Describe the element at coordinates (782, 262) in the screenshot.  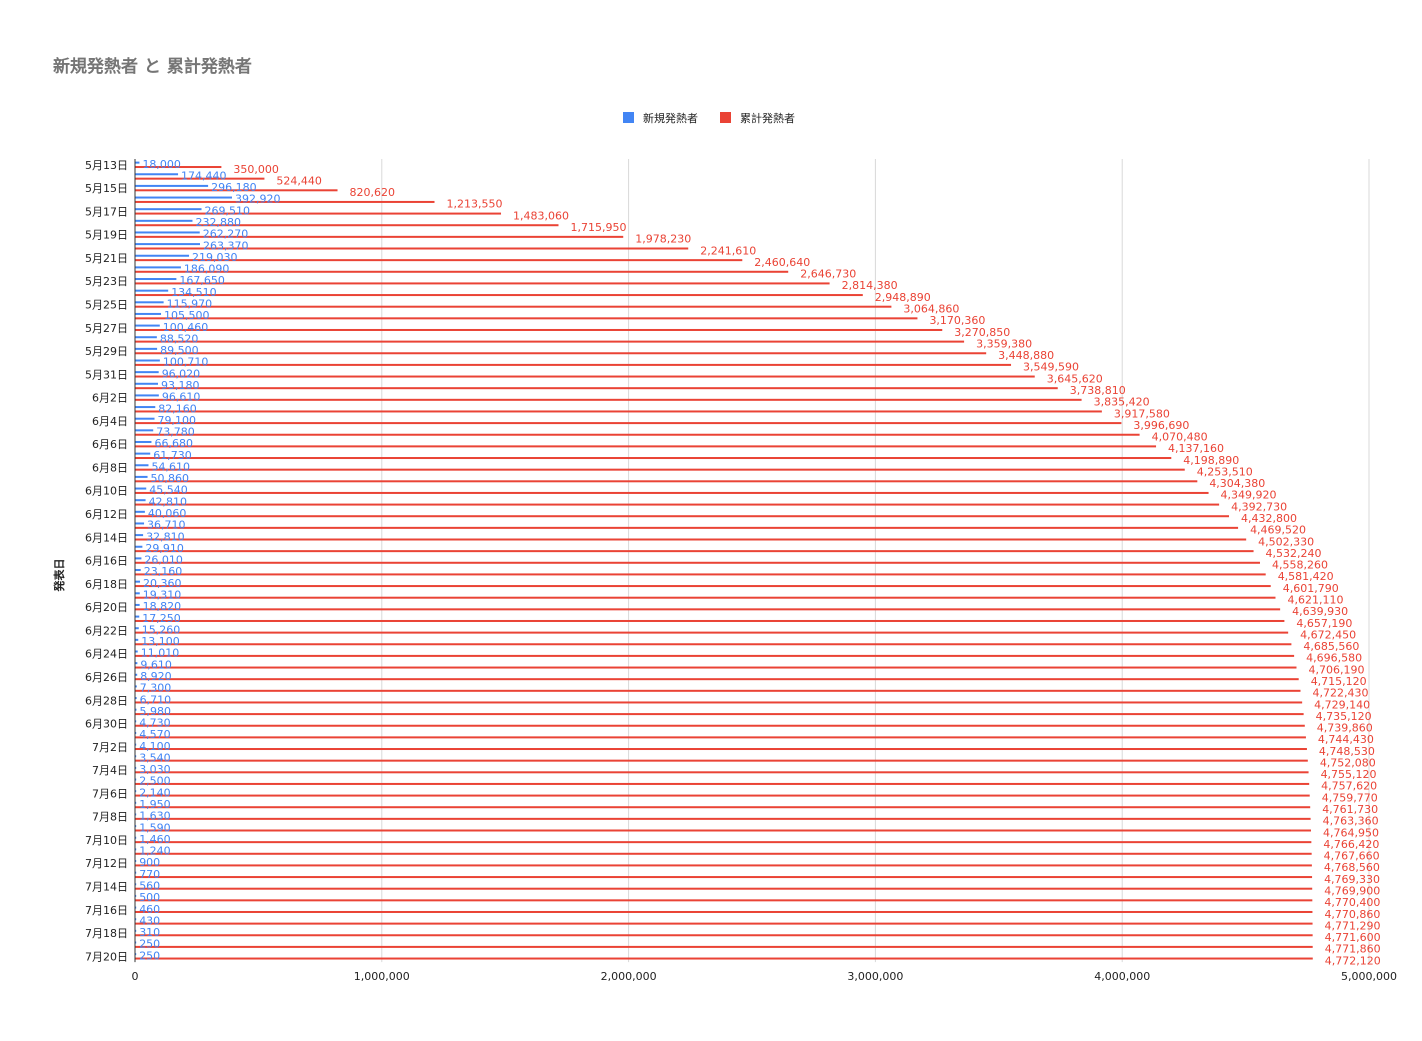
I see `cumulative-label: 2,460,640` at that location.